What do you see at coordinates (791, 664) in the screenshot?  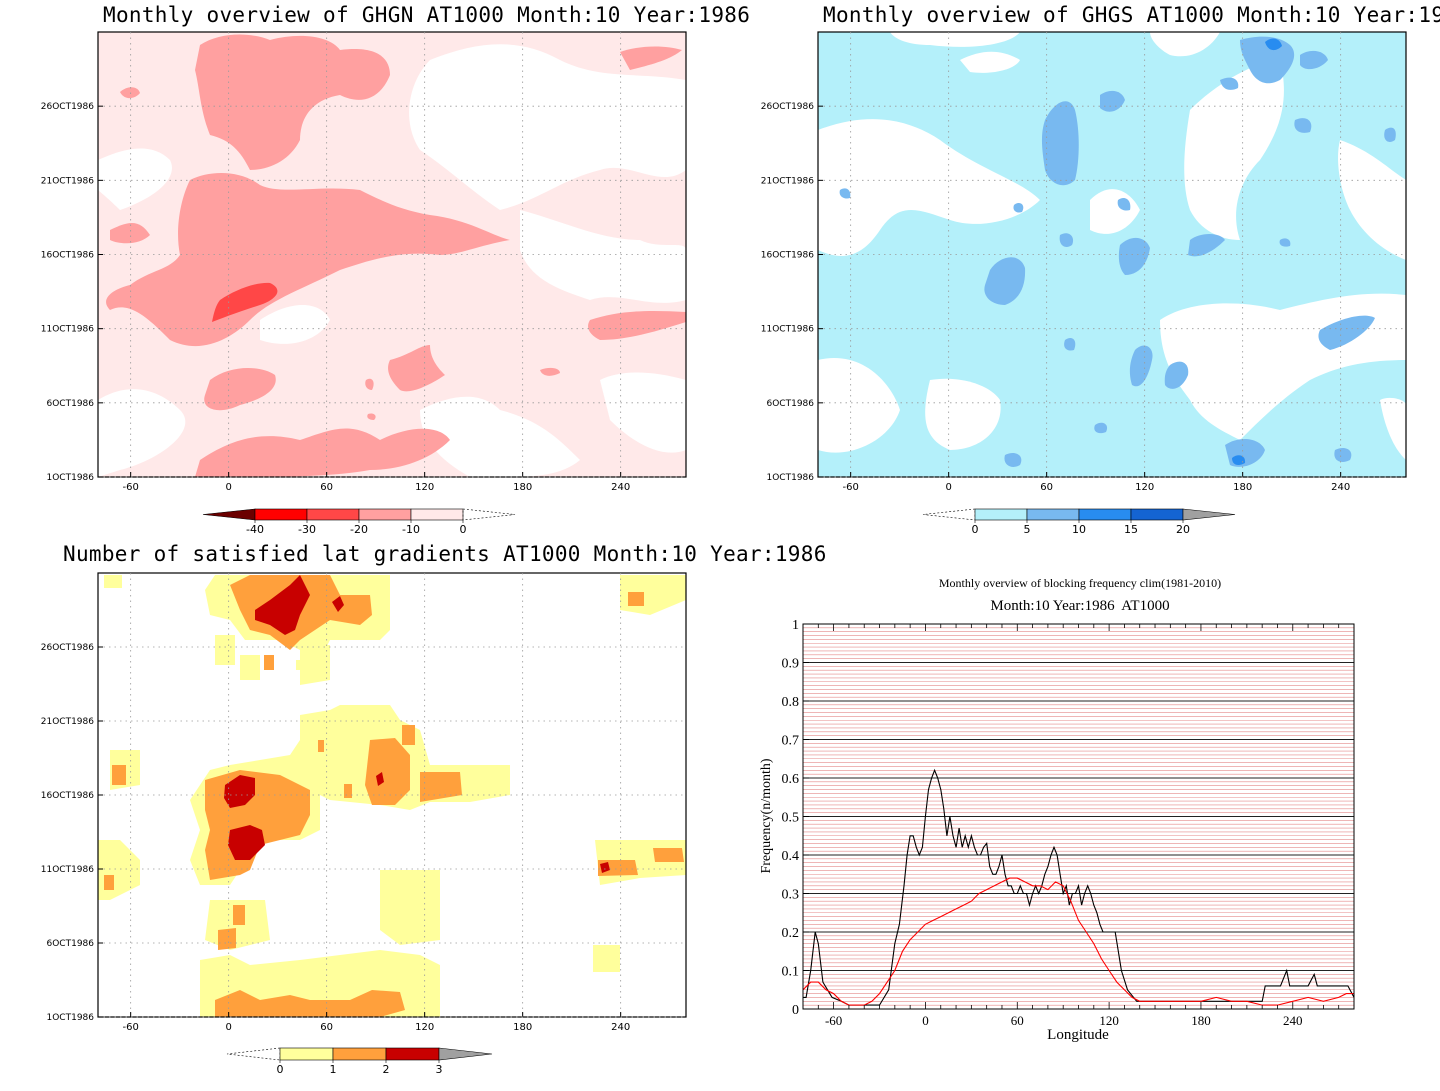 I see `y-tick-label: 0.9` at bounding box center [791, 664].